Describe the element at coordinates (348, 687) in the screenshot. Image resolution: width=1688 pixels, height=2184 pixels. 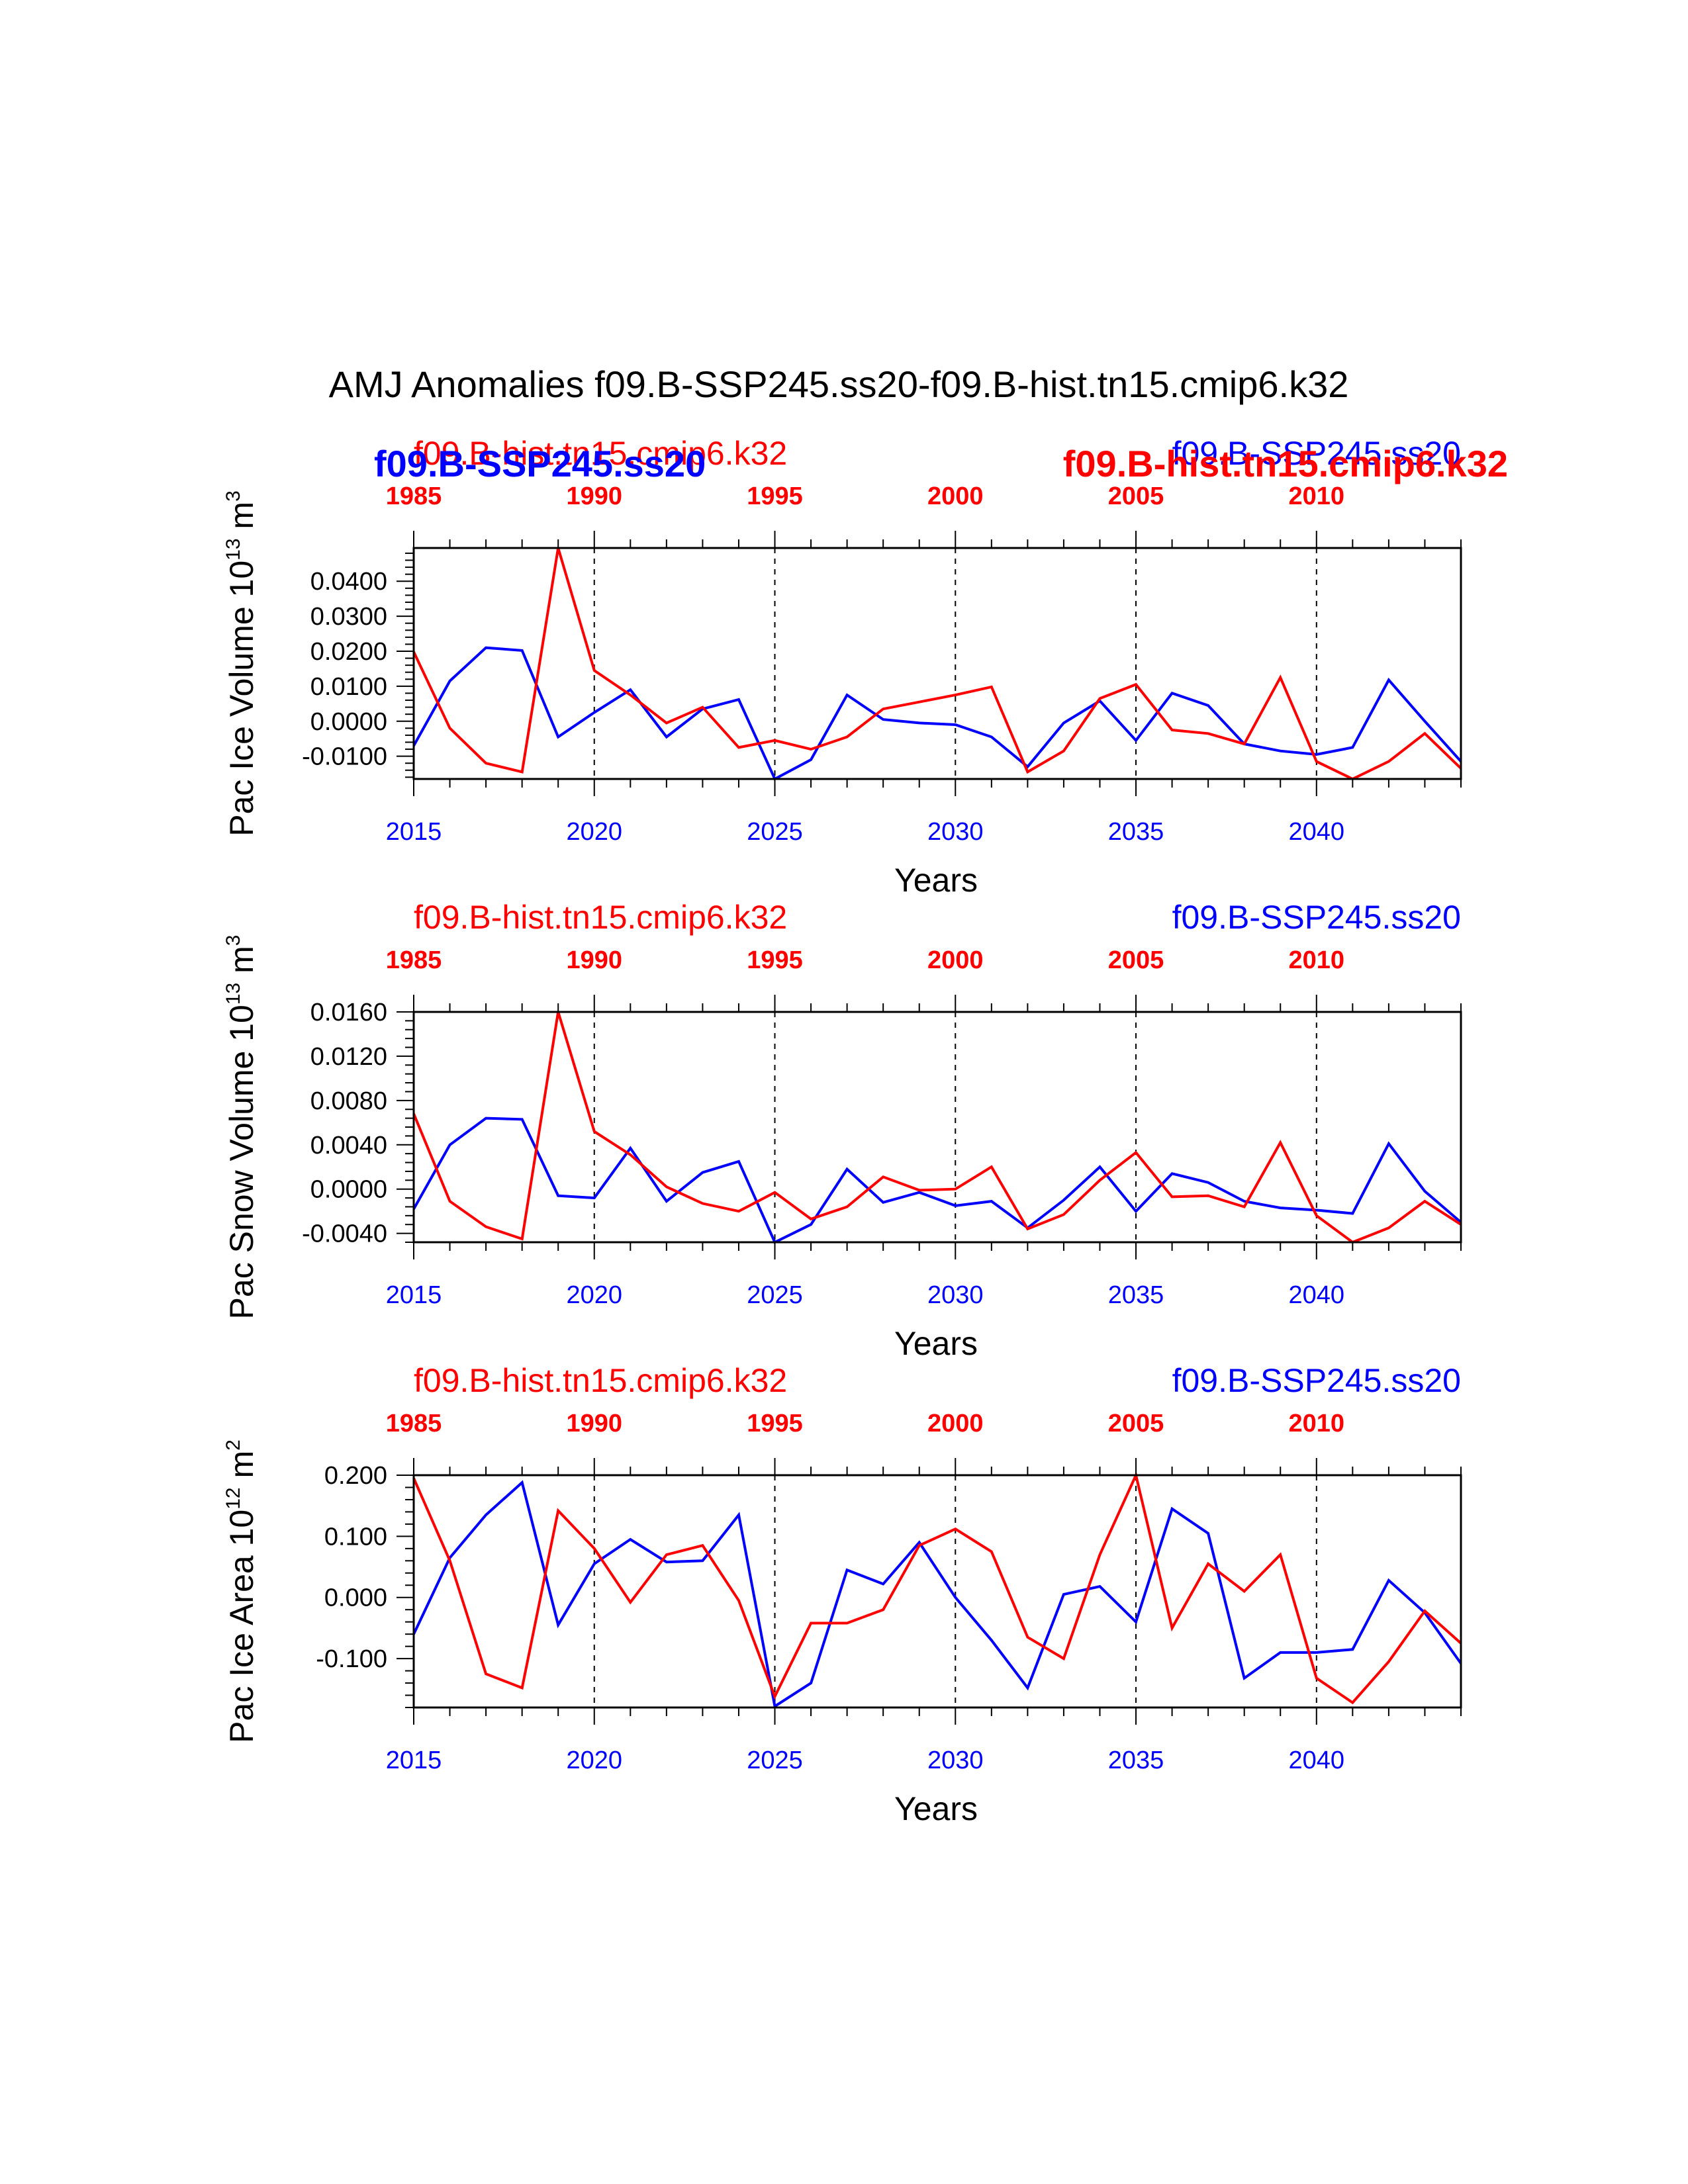
I see `y-tick-label: 0.0100` at that location.